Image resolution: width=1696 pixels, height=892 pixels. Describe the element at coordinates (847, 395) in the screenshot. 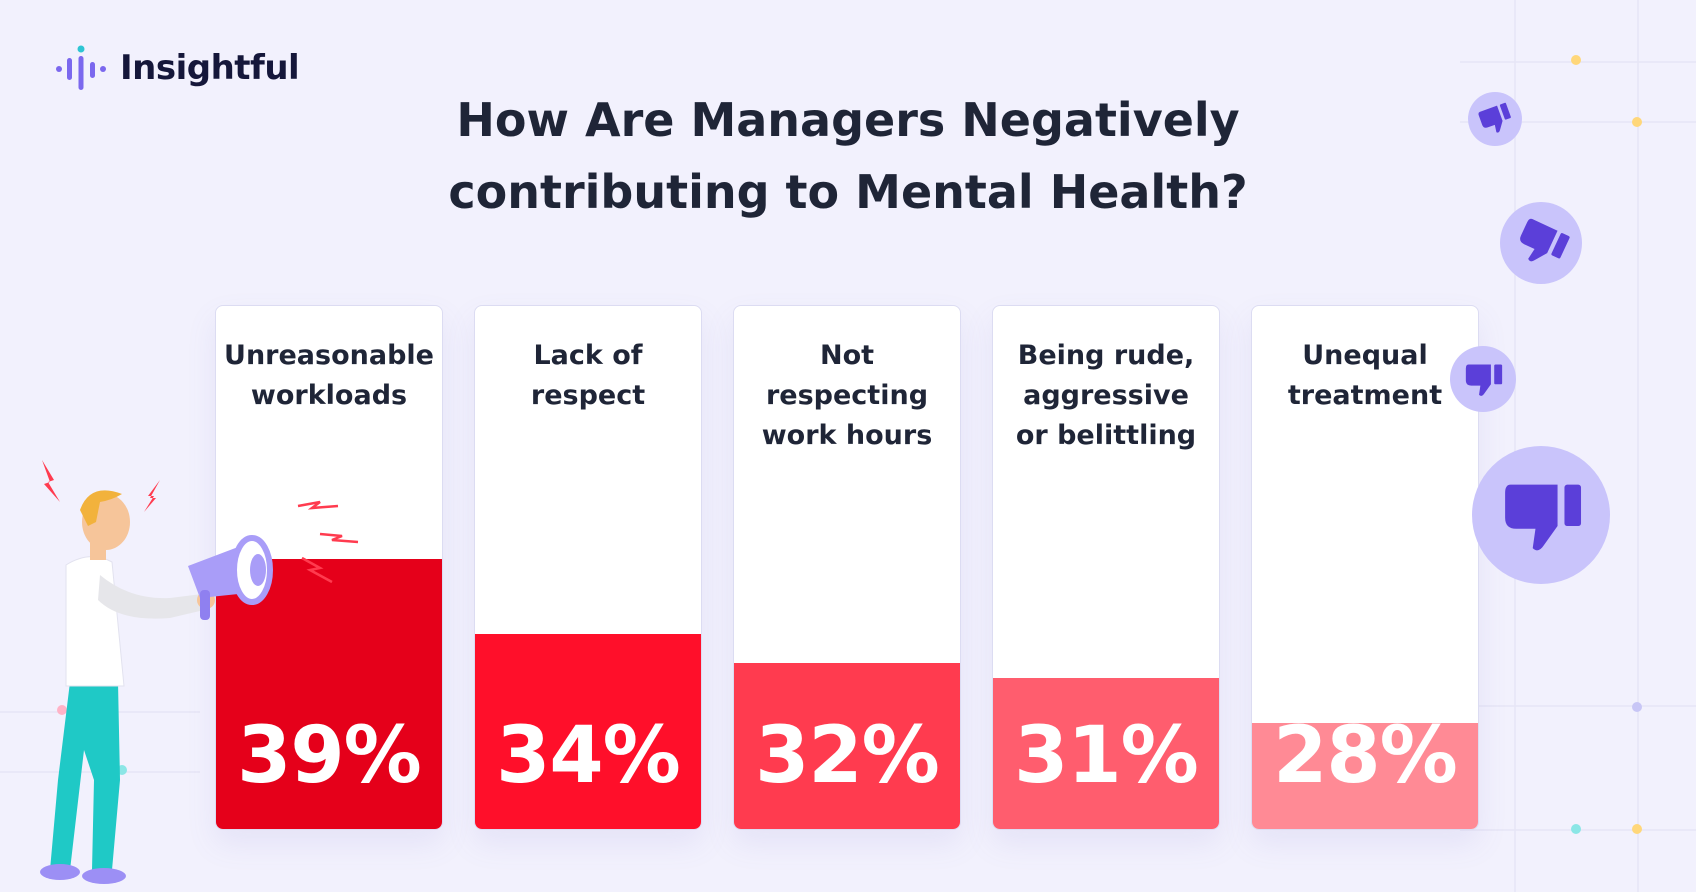

I see `category-label: Not respecting work hours` at that location.